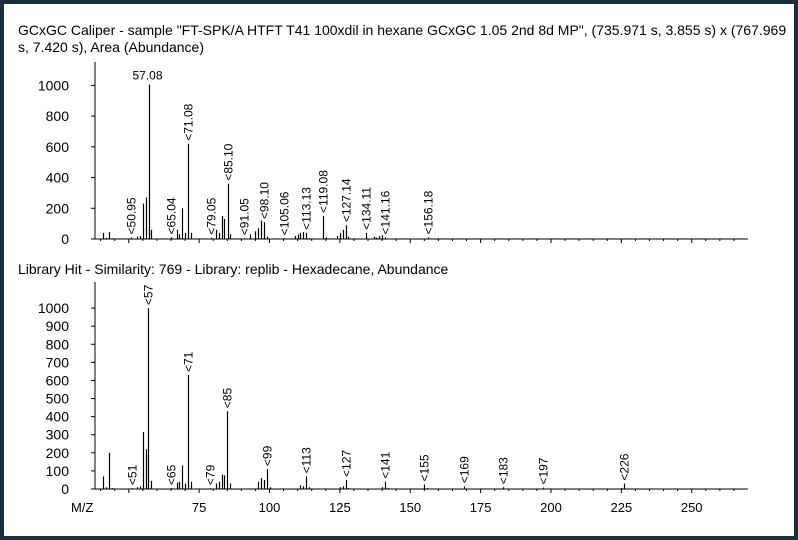 The width and height of the screenshot is (798, 540). What do you see at coordinates (410, 507) in the screenshot?
I see `x-tick-label: 150` at bounding box center [410, 507].